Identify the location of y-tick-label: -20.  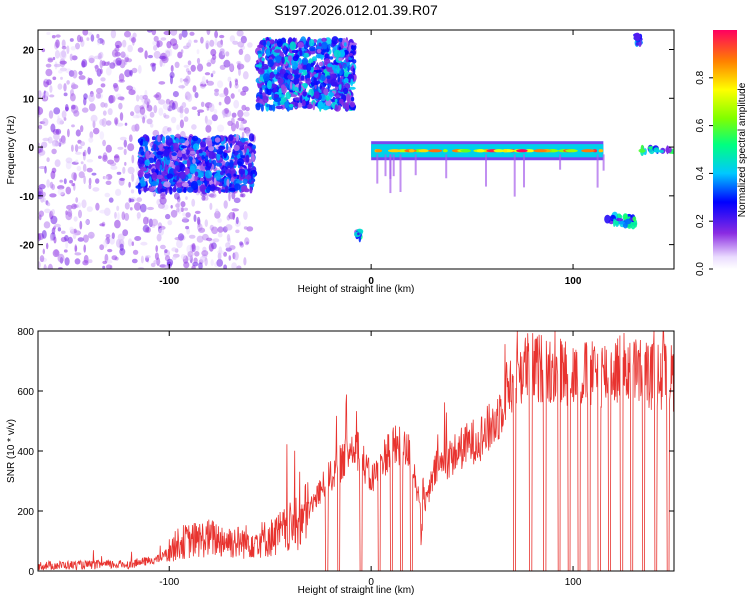
(27, 246).